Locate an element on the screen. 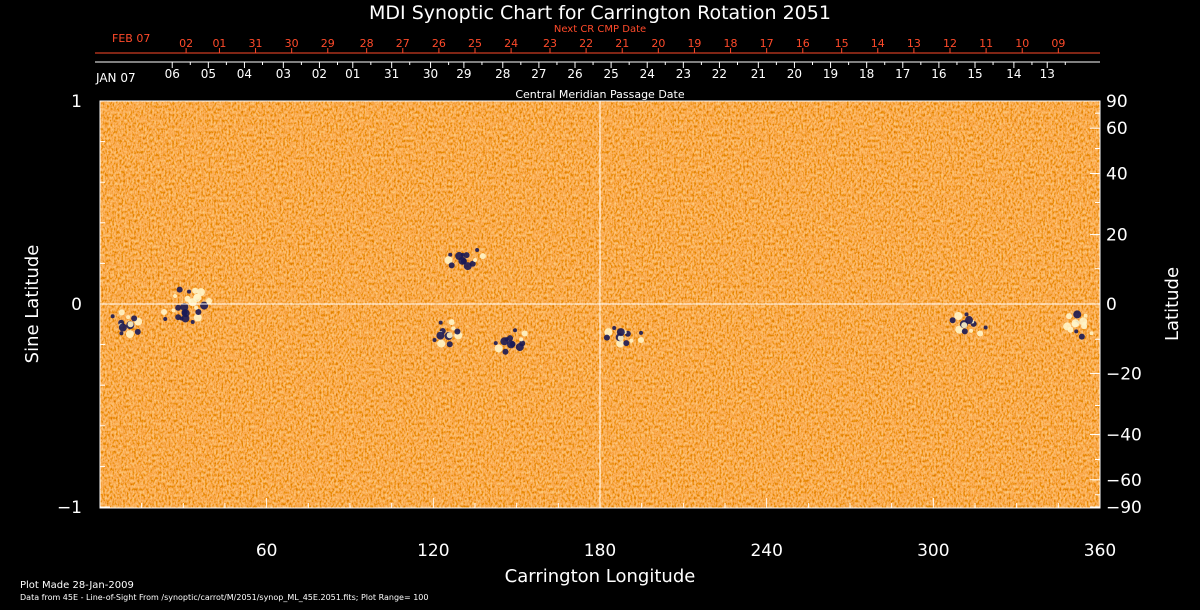 This screenshot has width=1200, height=610. next-cmp-date-label: 11 is located at coordinates (986, 43).